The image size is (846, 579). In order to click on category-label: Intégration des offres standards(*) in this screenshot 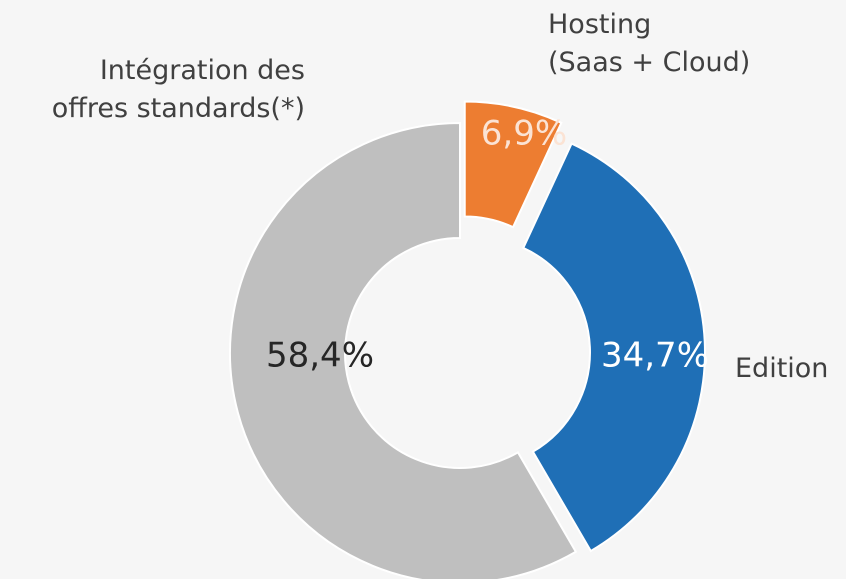, I will do `click(178, 89)`.